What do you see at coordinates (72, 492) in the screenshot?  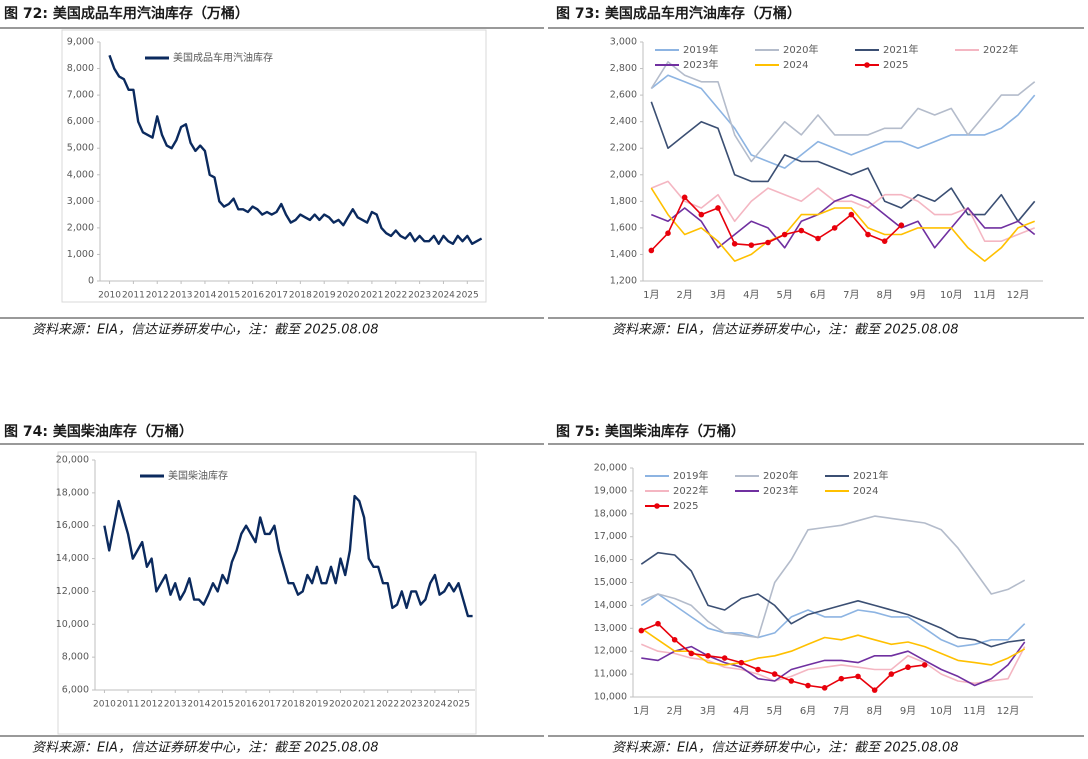 I see `y-tick-label: 18,000` at bounding box center [72, 492].